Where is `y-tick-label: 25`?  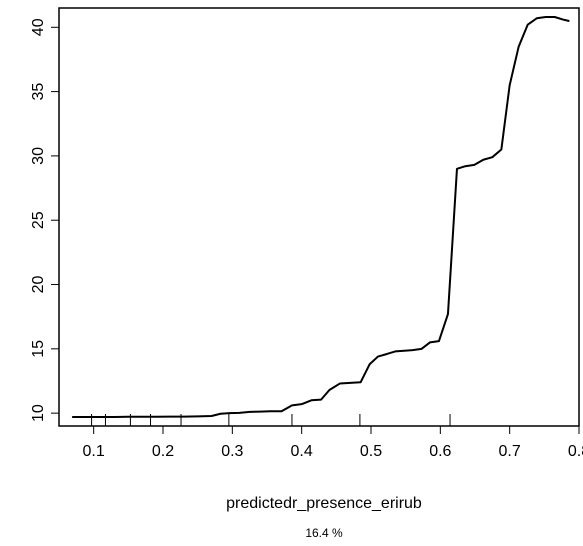
y-tick-label: 25 is located at coordinates (38, 220).